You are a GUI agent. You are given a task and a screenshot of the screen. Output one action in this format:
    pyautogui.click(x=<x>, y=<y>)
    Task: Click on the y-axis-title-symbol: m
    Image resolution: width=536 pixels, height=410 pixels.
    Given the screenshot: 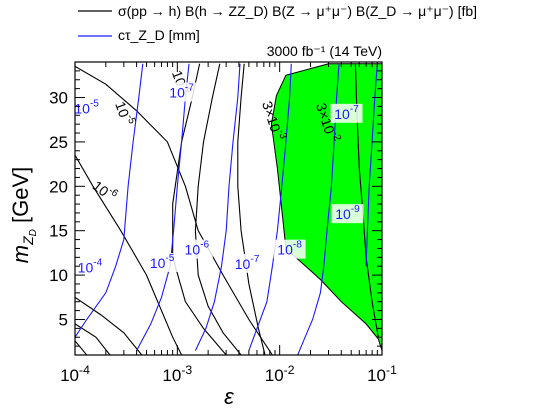 What is the action you would take?
    pyautogui.click(x=20, y=254)
    